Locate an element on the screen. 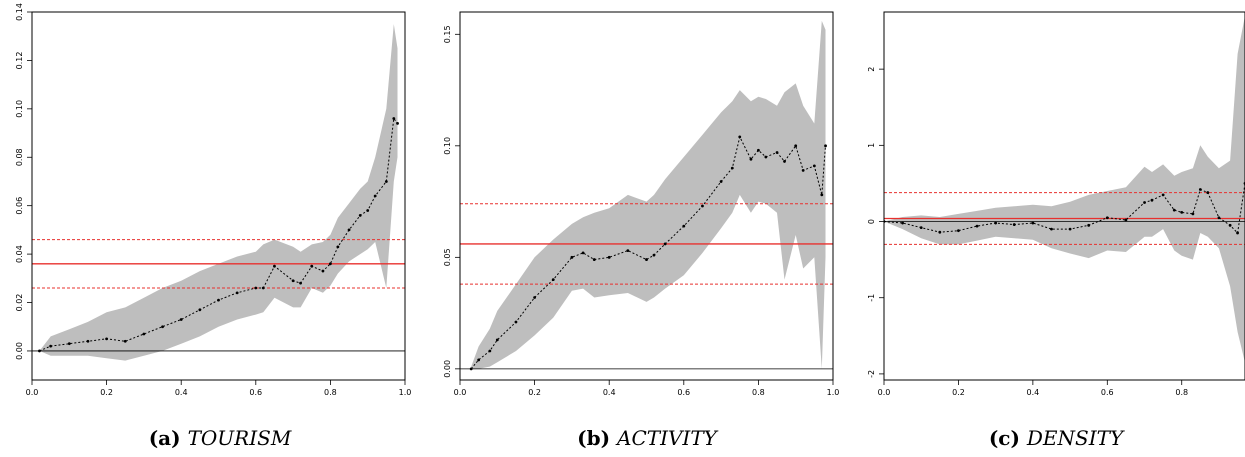  y-tick-label: -1 is located at coordinates (871, 298).